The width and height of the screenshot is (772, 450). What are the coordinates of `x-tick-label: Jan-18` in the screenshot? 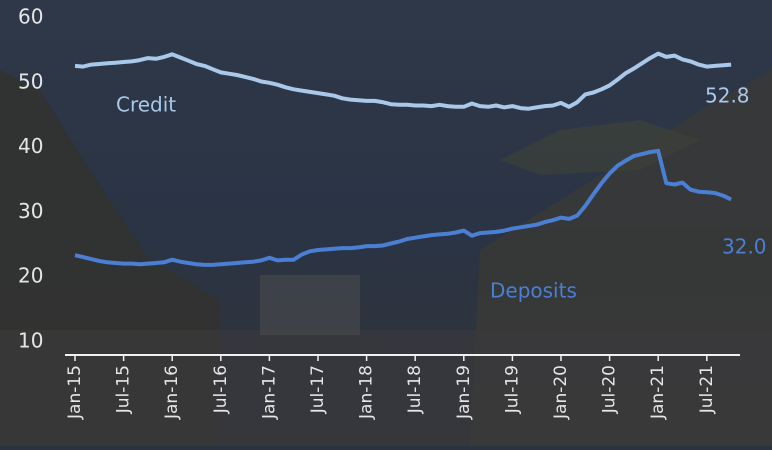 It's located at (367, 392).